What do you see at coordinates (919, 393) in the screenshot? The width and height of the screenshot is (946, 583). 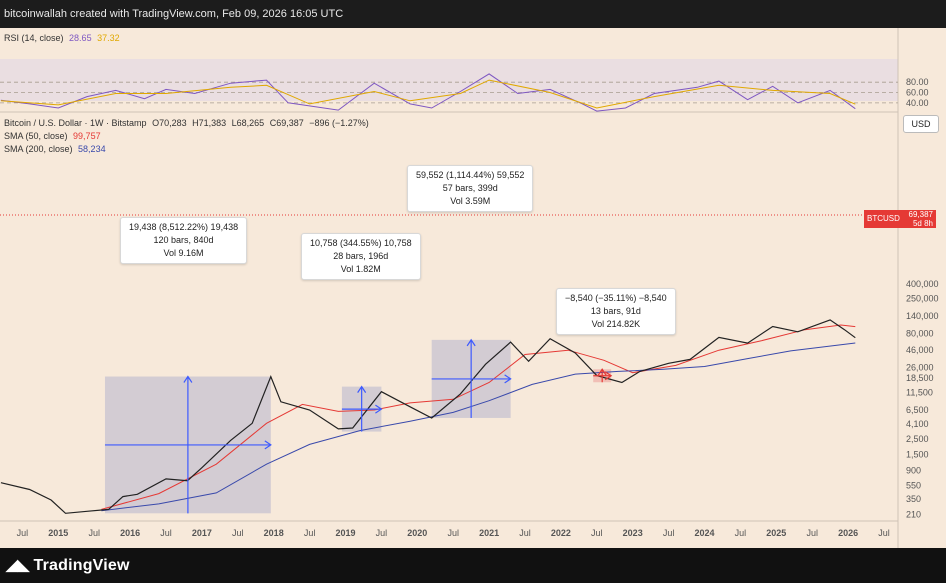 I see `price-tick-label: 11,500` at bounding box center [919, 393].